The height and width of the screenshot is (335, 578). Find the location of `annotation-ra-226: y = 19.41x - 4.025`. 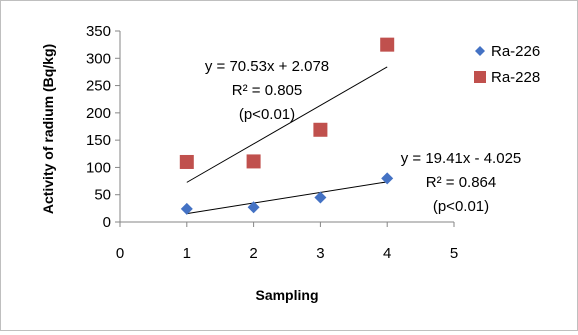

annotation-ra-226: y = 19.41x - 4.025 is located at coordinates (461, 158).